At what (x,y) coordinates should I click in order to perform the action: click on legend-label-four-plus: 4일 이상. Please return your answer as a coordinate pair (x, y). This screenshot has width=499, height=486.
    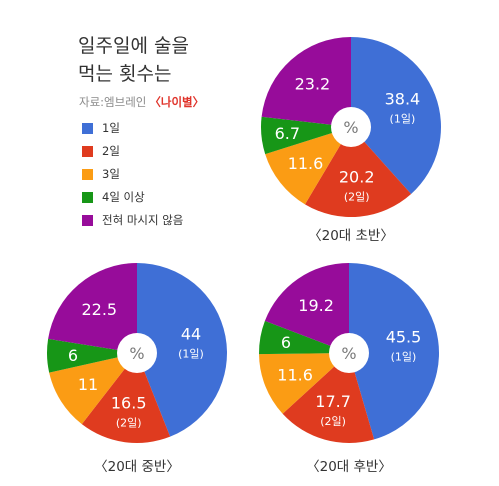
    Looking at the image, I should click on (123, 197).